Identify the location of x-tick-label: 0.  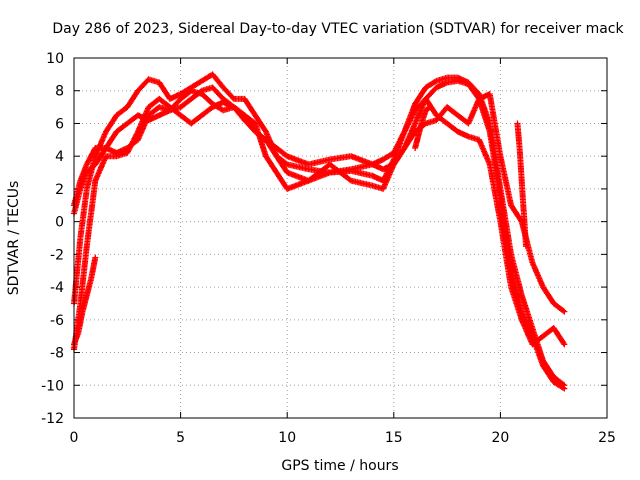
(74, 438).